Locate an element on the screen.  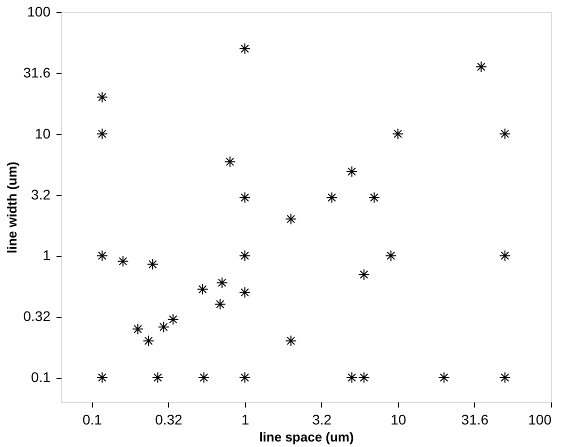
x-tick-label: 0.1 is located at coordinates (92, 420).